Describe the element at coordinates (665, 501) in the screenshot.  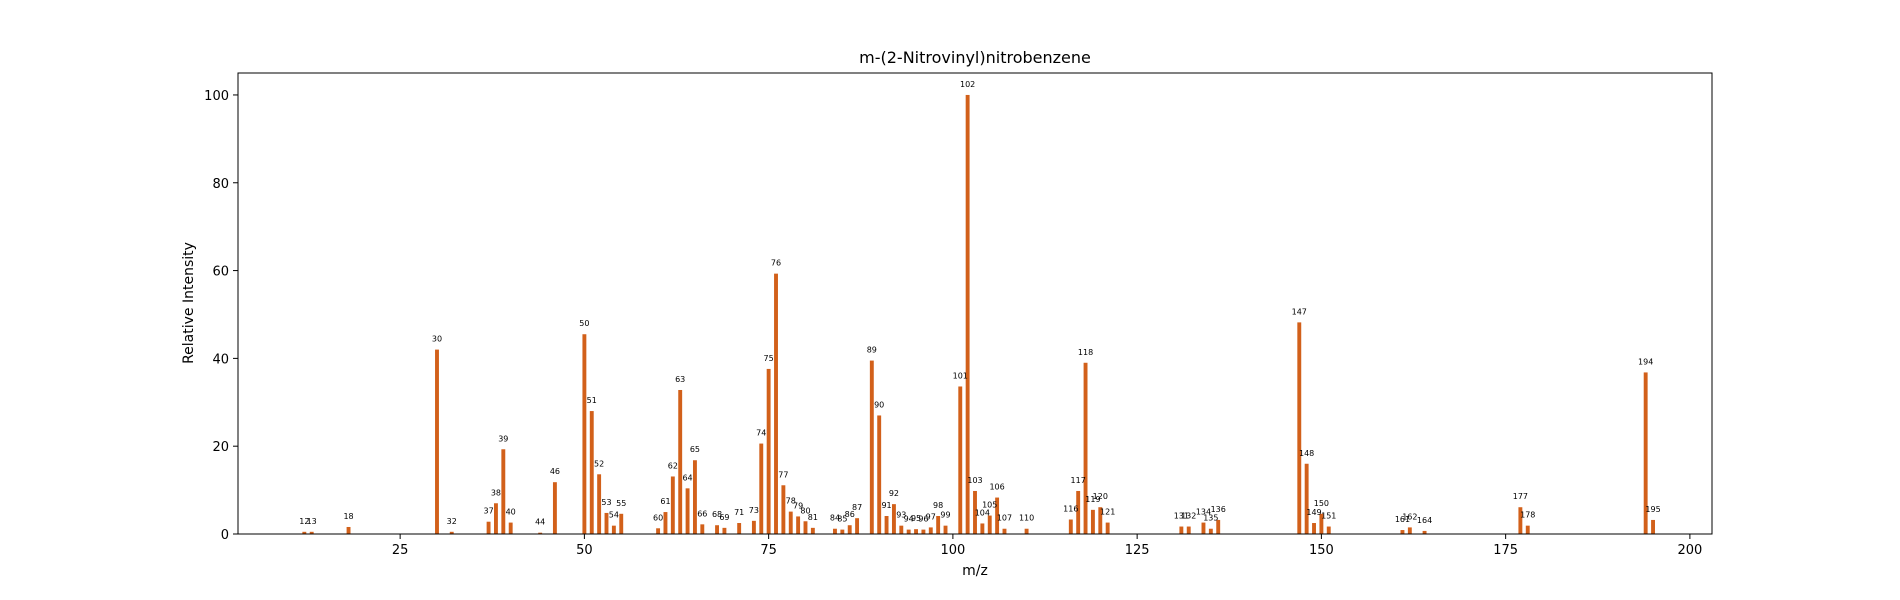
I see `bar-label-mz-61: 61` at that location.